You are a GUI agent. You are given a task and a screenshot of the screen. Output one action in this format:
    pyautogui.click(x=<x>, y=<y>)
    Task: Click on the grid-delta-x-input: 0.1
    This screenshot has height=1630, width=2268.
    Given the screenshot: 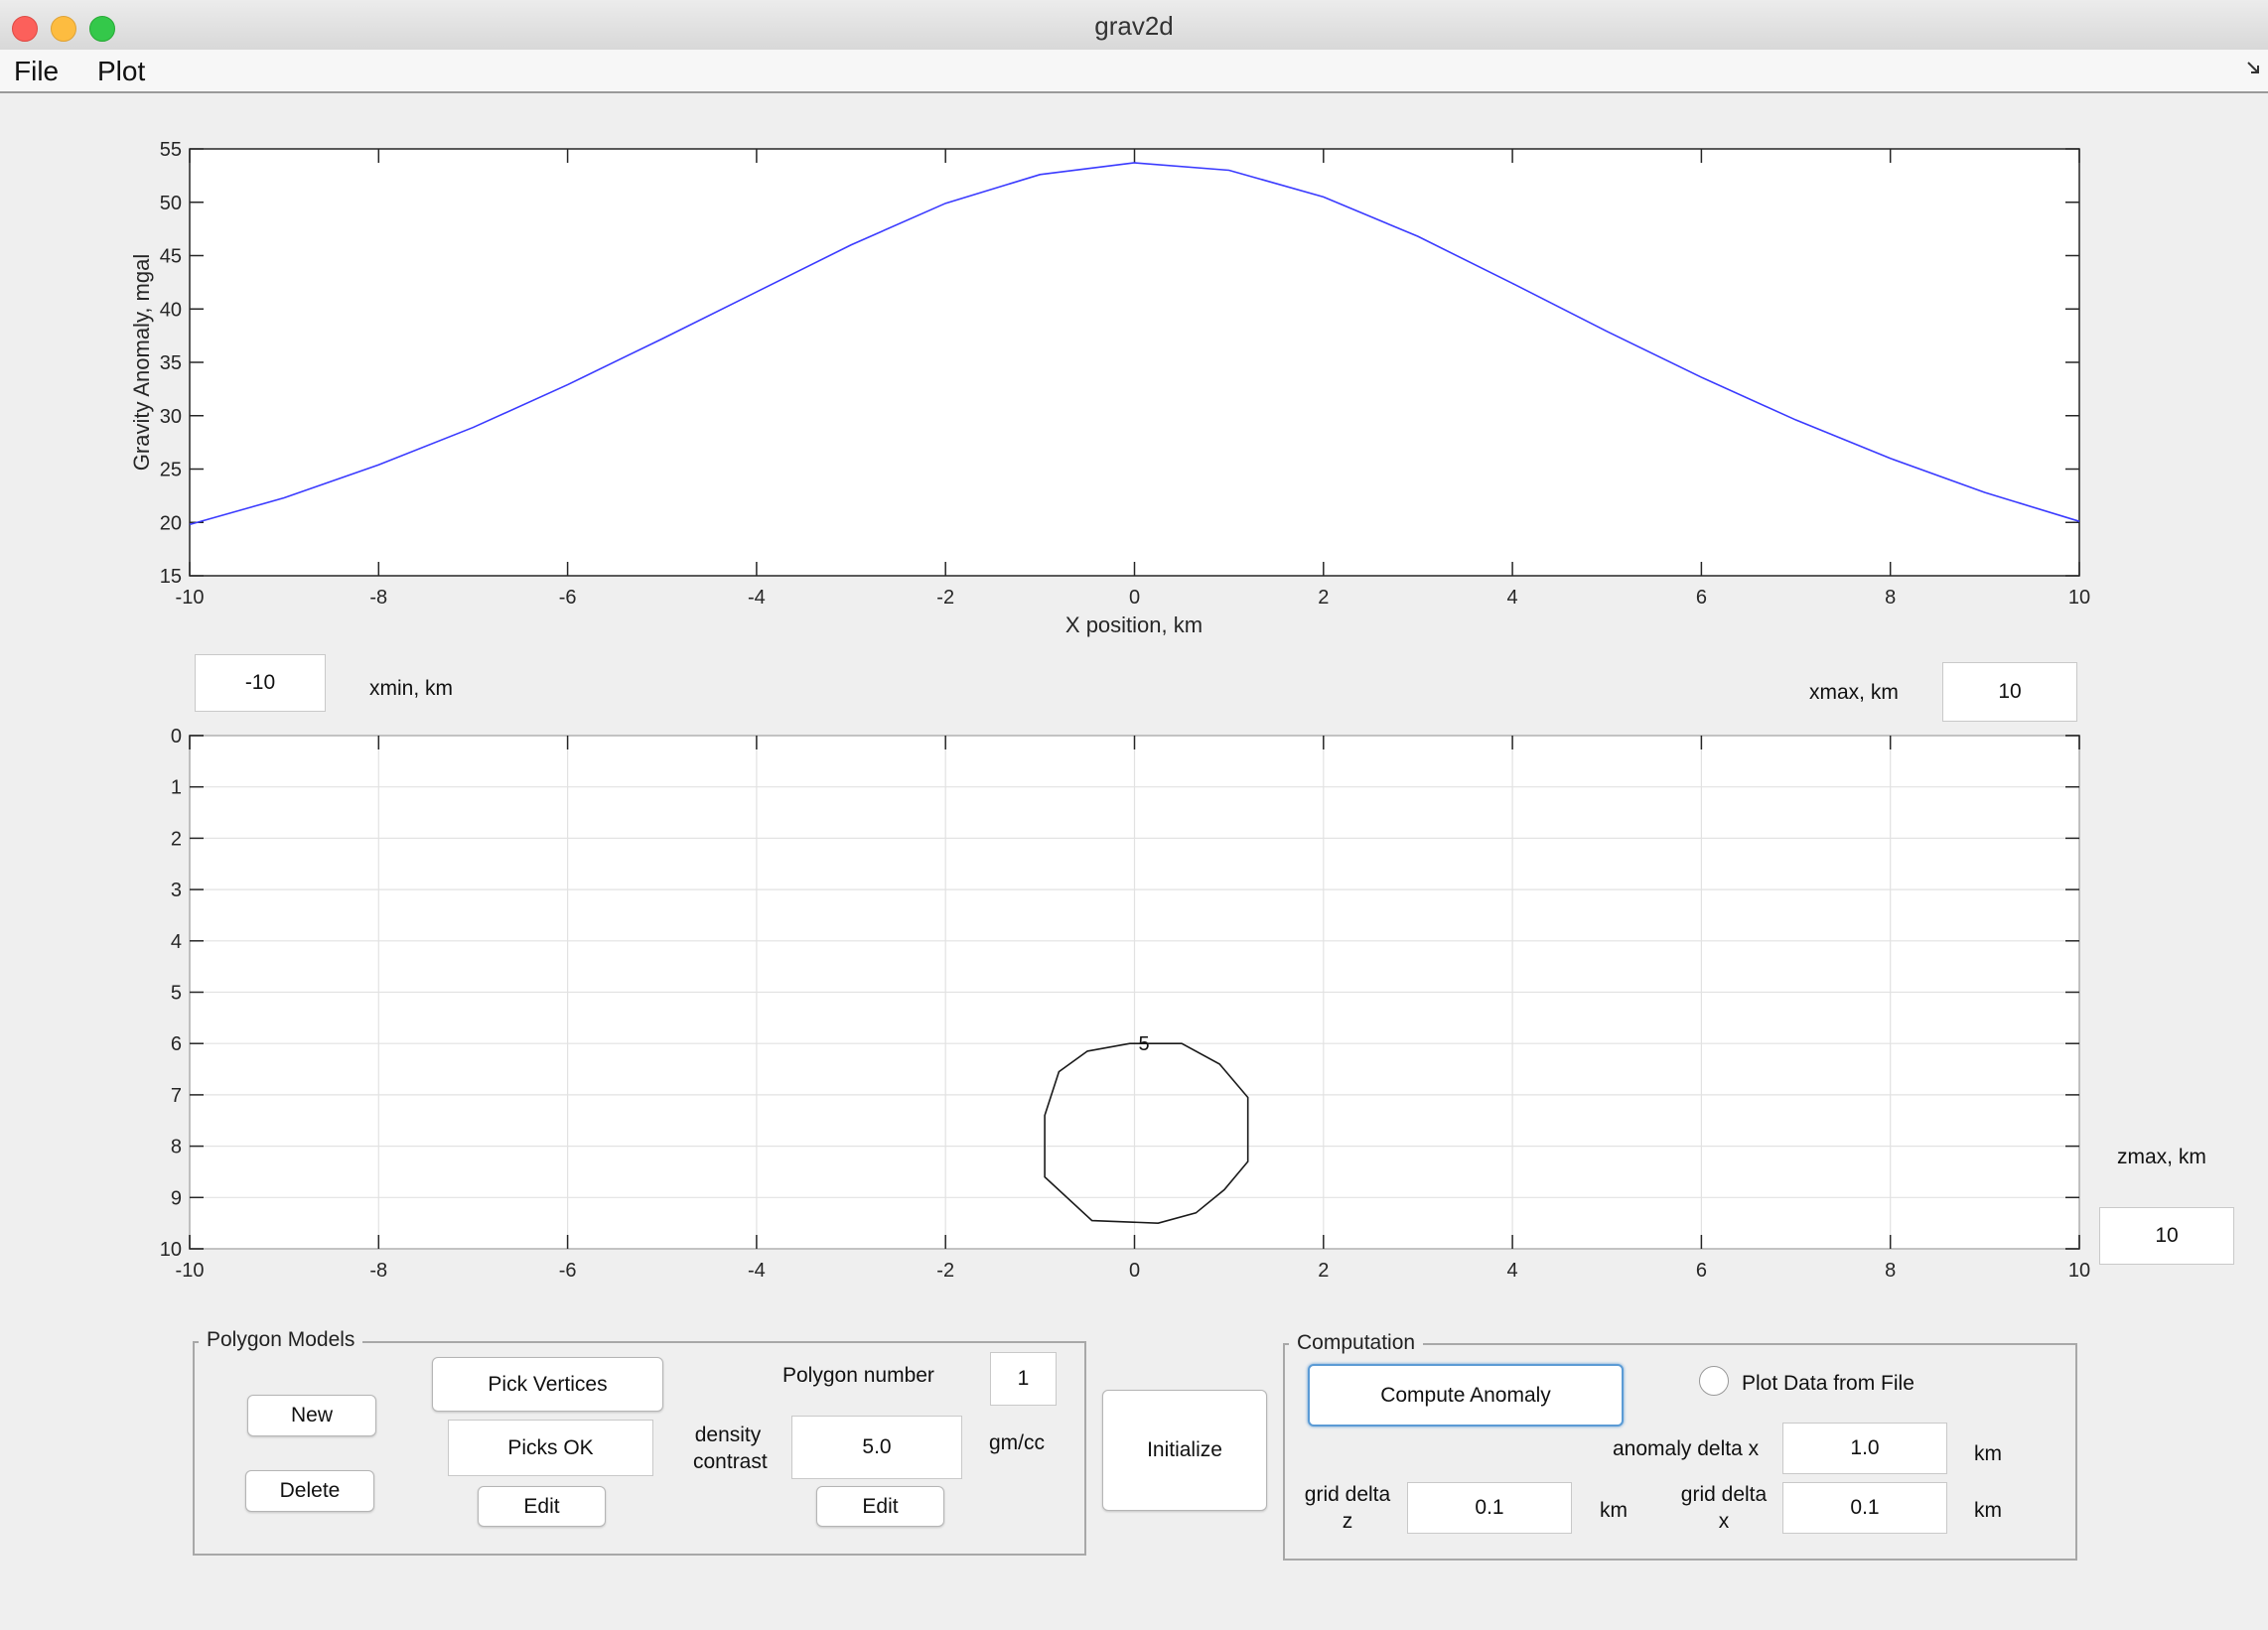 What is the action you would take?
    pyautogui.click(x=1864, y=1508)
    